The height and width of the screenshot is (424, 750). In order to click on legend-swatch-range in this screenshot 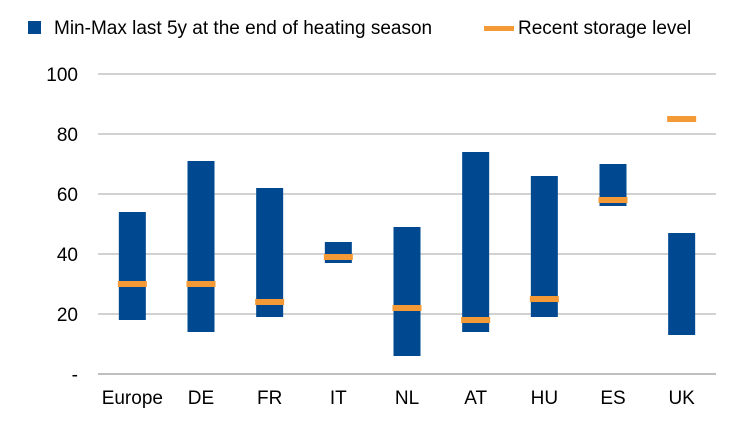, I will do `click(34, 27)`.